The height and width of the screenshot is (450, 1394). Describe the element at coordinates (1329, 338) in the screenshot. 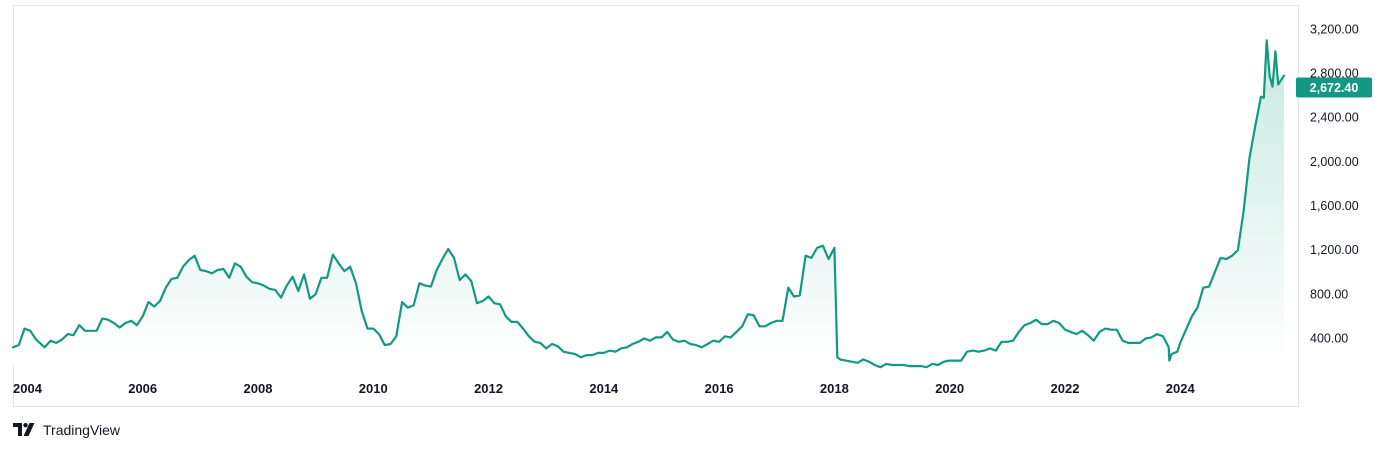

I see `y-tick-label: 400.00` at that location.